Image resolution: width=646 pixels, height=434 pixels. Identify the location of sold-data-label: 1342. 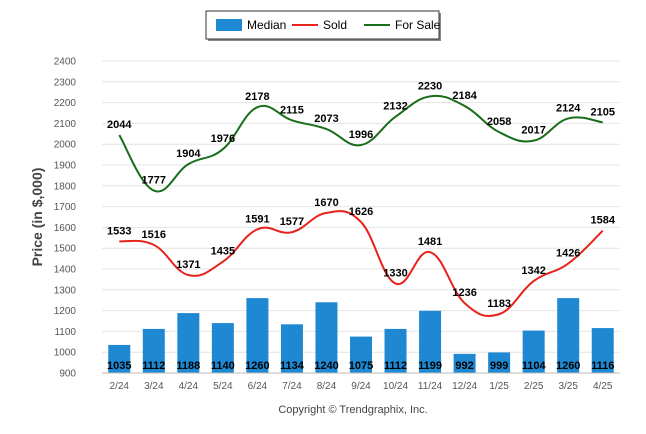
(533, 271).